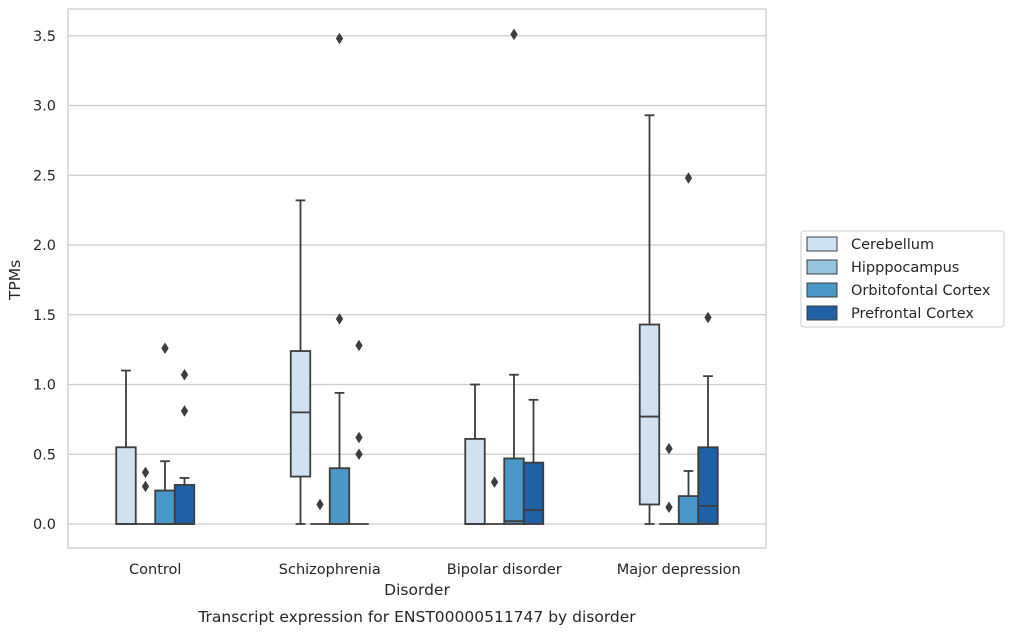  What do you see at coordinates (44, 455) in the screenshot?
I see `y-tick-label: 0.5` at bounding box center [44, 455].